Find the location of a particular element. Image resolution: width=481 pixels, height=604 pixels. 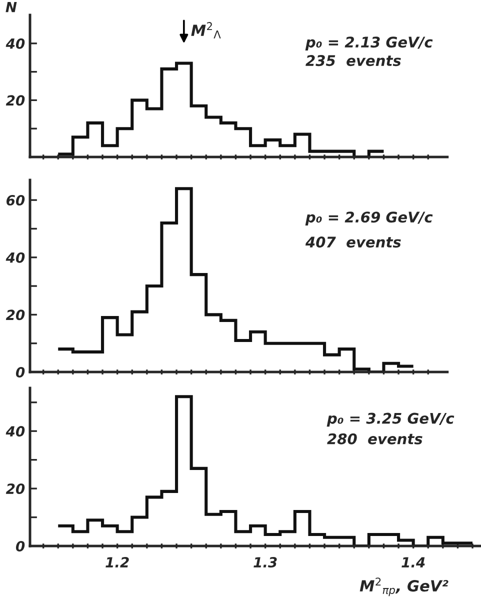

y-axis-title: N is located at coordinates (11, 7).